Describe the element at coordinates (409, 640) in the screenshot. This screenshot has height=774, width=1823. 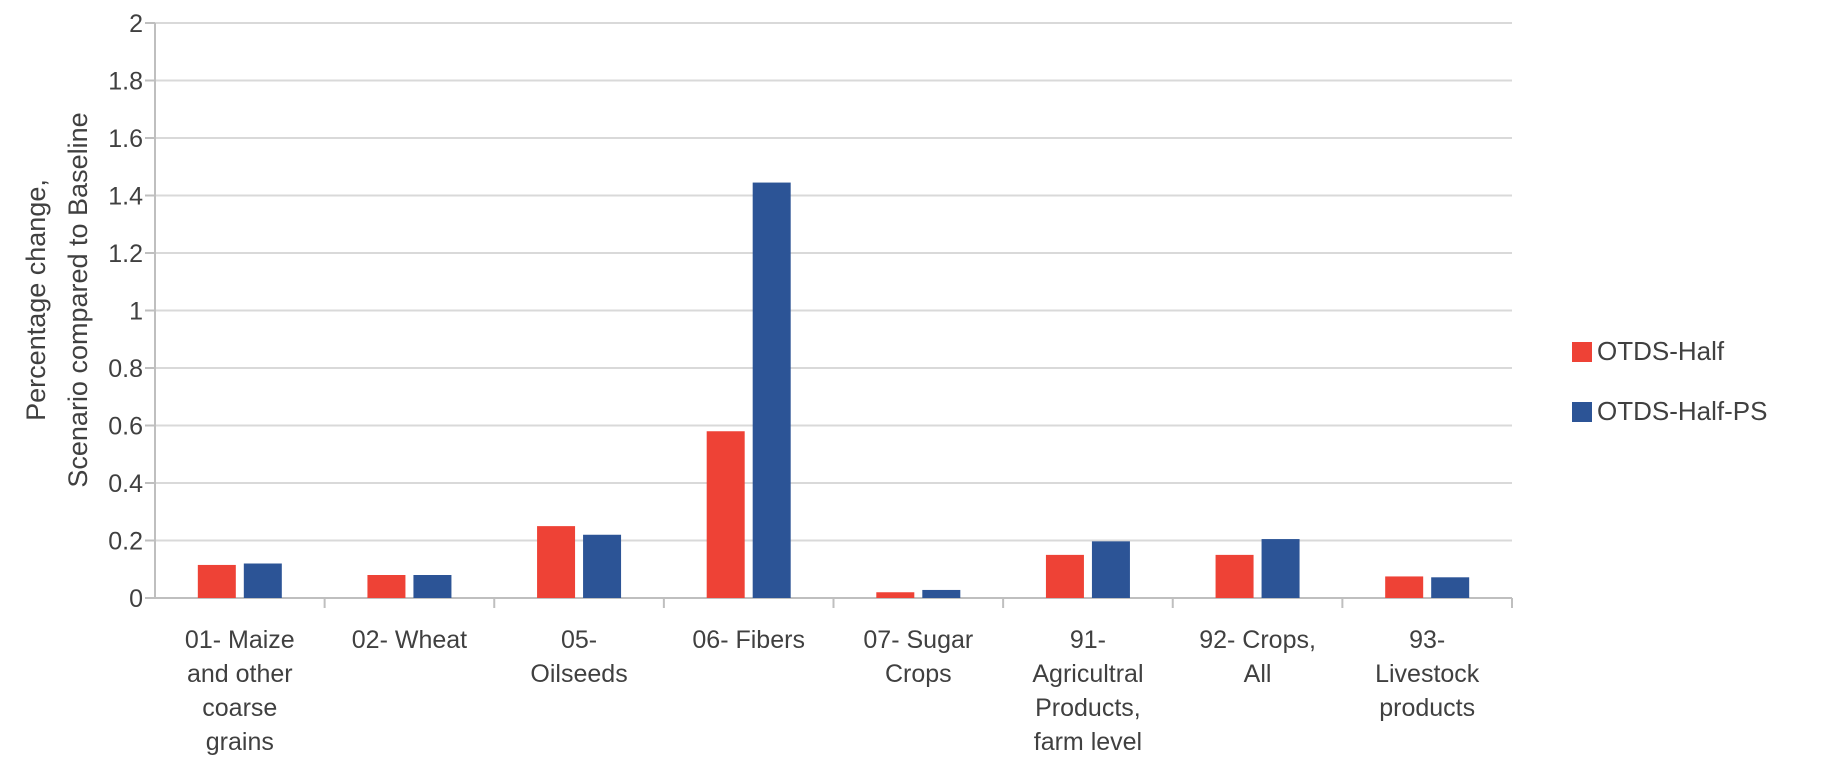
I see `x-category-label: 02- Wheat` at that location.